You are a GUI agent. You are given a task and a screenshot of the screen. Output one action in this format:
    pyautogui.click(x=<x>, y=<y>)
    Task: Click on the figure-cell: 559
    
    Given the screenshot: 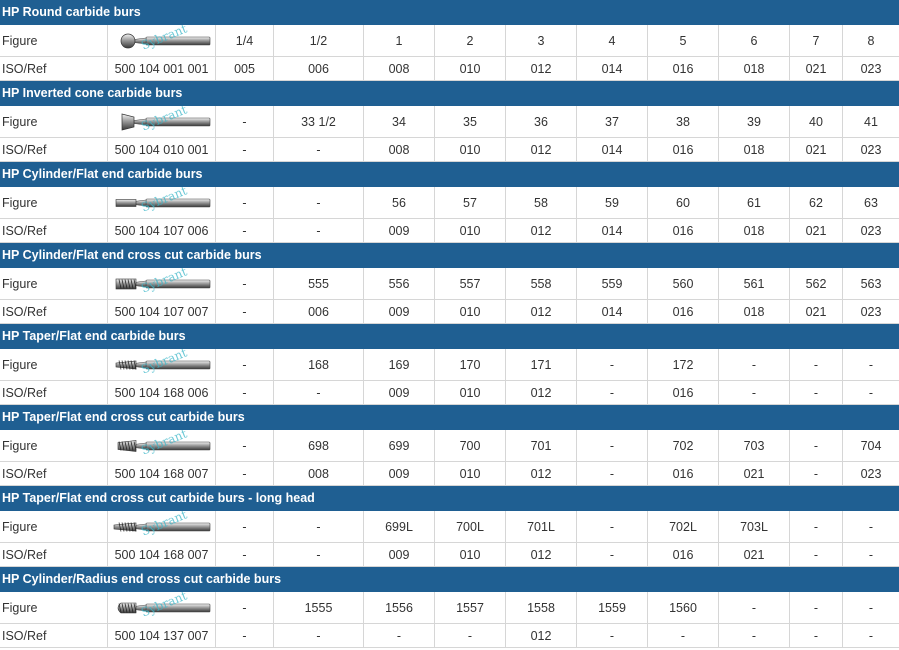 What is the action you would take?
    pyautogui.click(x=612, y=283)
    